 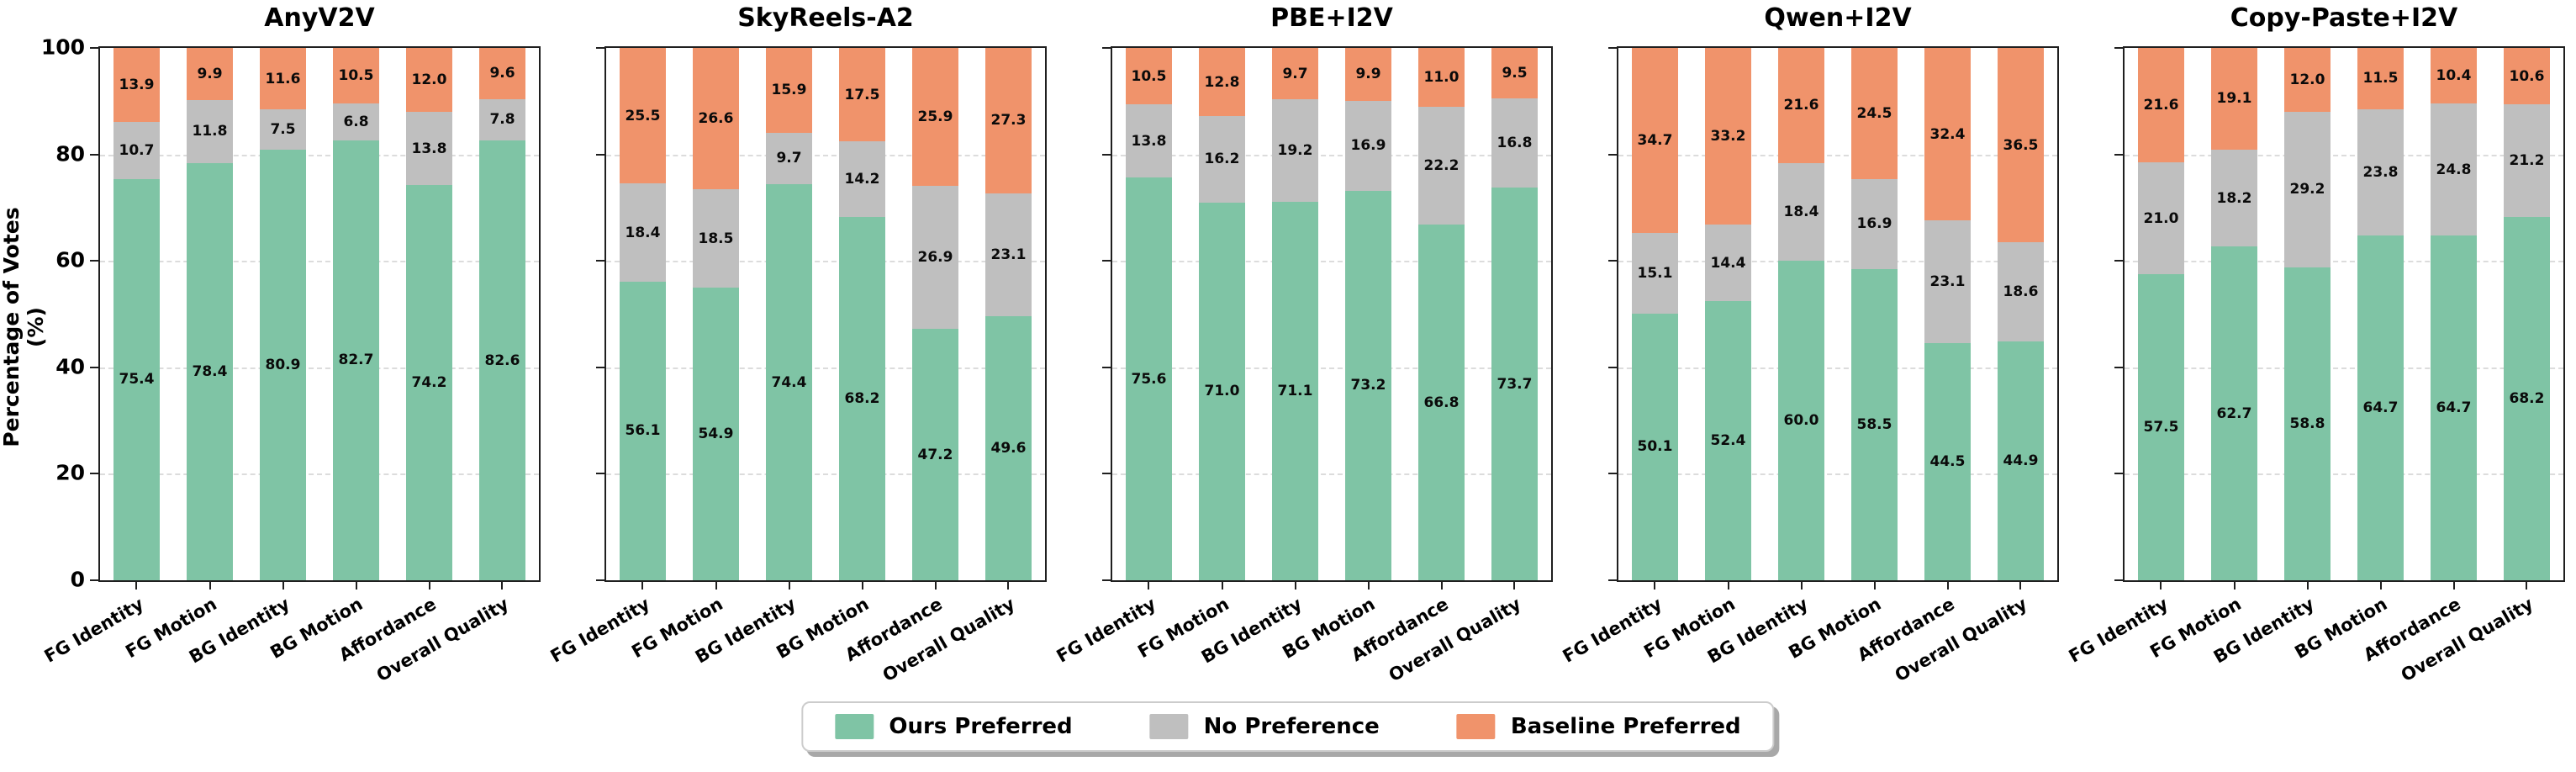 I want to click on segment-ours-preferred: 82.7, so click(x=356, y=360).